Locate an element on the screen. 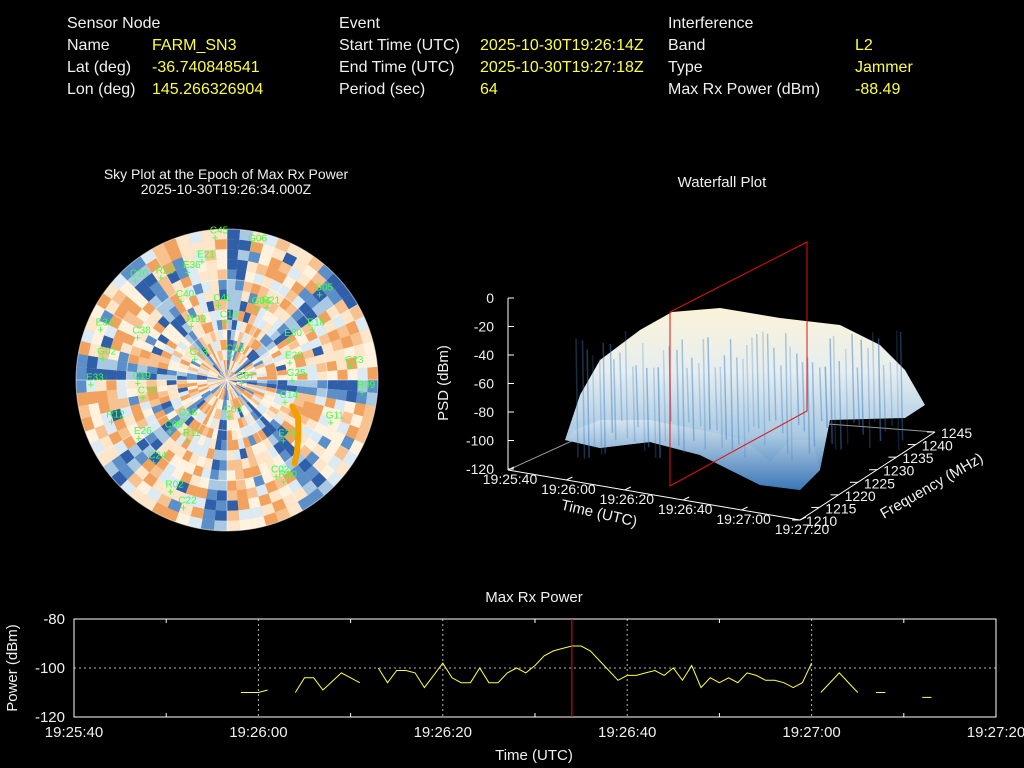  y-axis-label: Power (dBm) is located at coordinates (12, 668).